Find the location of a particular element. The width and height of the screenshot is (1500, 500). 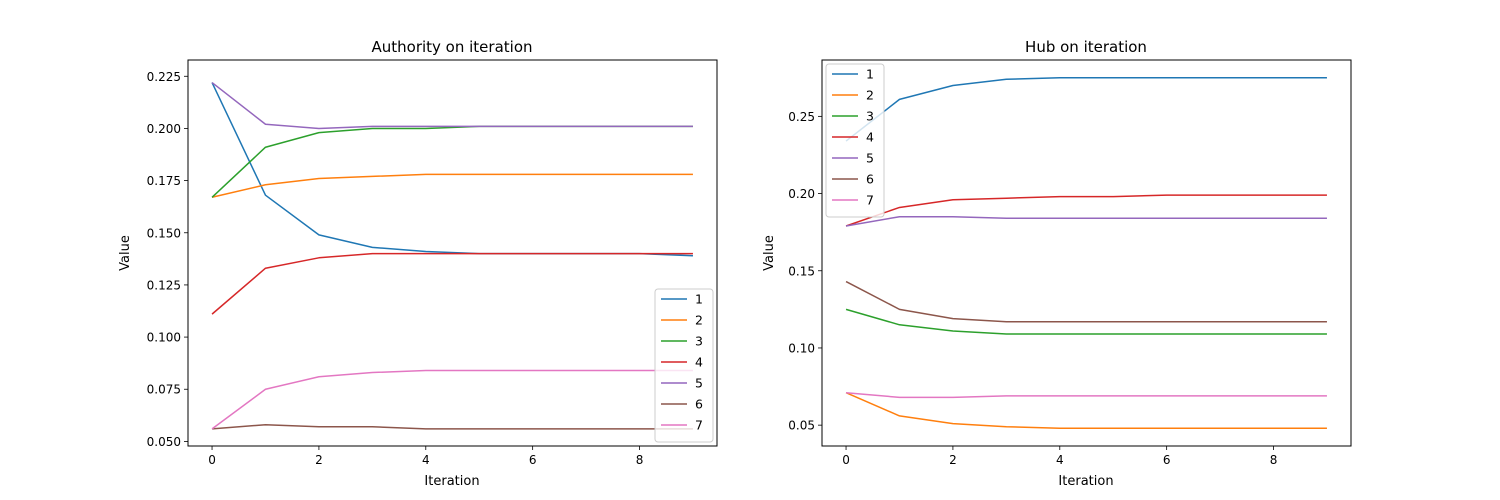

authority-xtick-label: 6 is located at coordinates (533, 460).